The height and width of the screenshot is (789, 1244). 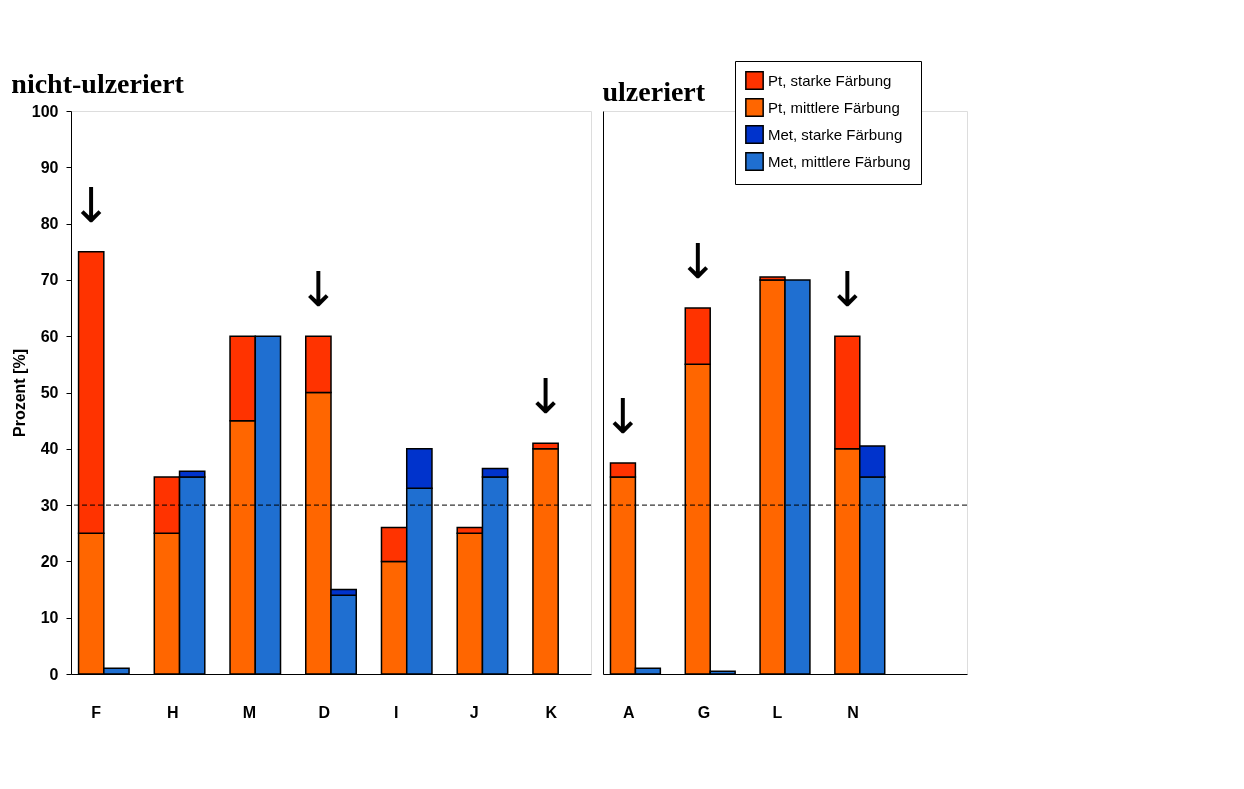 What do you see at coordinates (49, 280) in the screenshot?
I see `y-tick-label: 70` at bounding box center [49, 280].